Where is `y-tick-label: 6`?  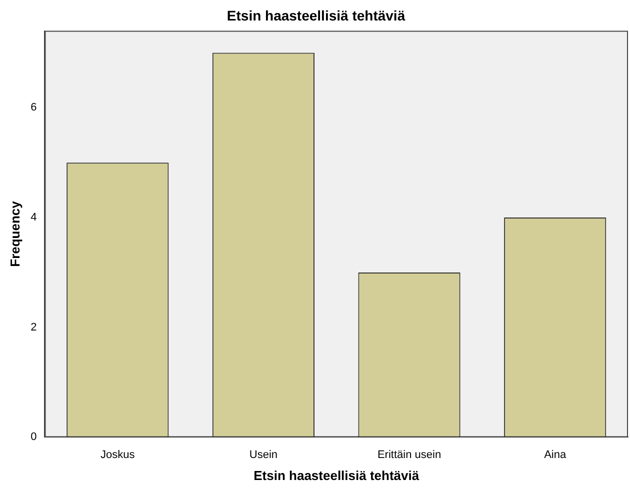
y-tick-label: 6 is located at coordinates (33, 108).